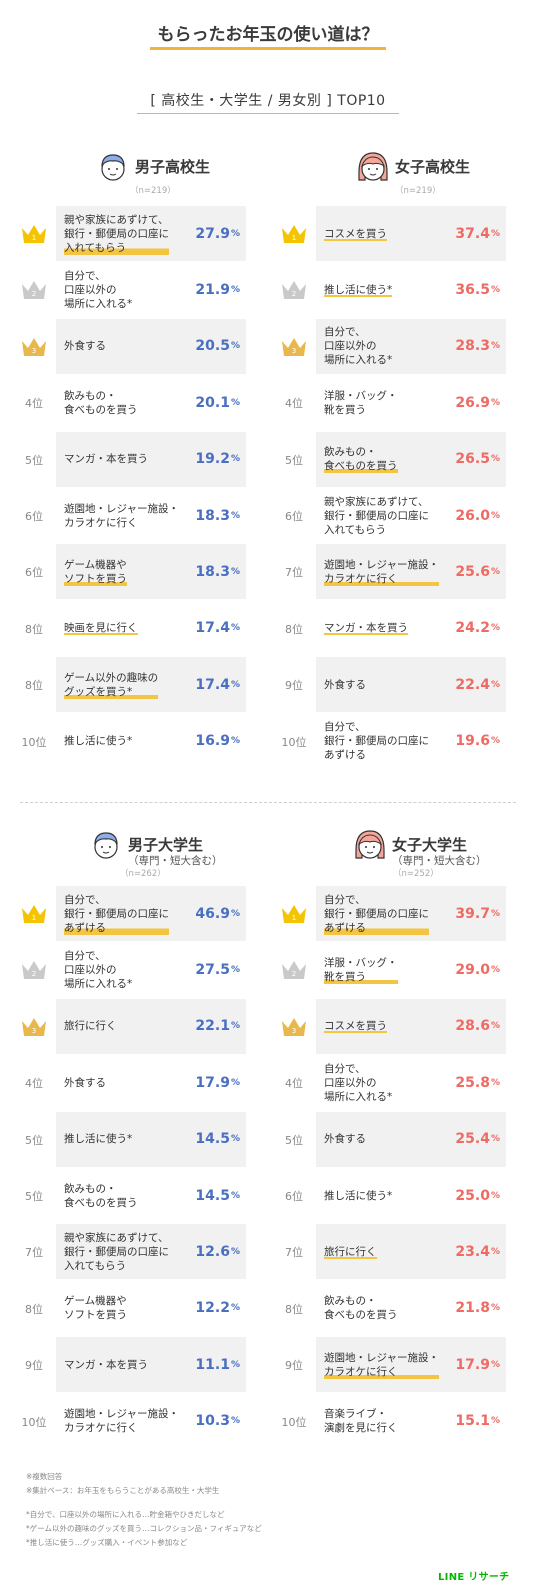 Image resolution: width=536 pixels, height=1589 pixels. Describe the element at coordinates (411, 1026) in the screenshot. I see `table-row: コスメを買う 28.6%` at that location.